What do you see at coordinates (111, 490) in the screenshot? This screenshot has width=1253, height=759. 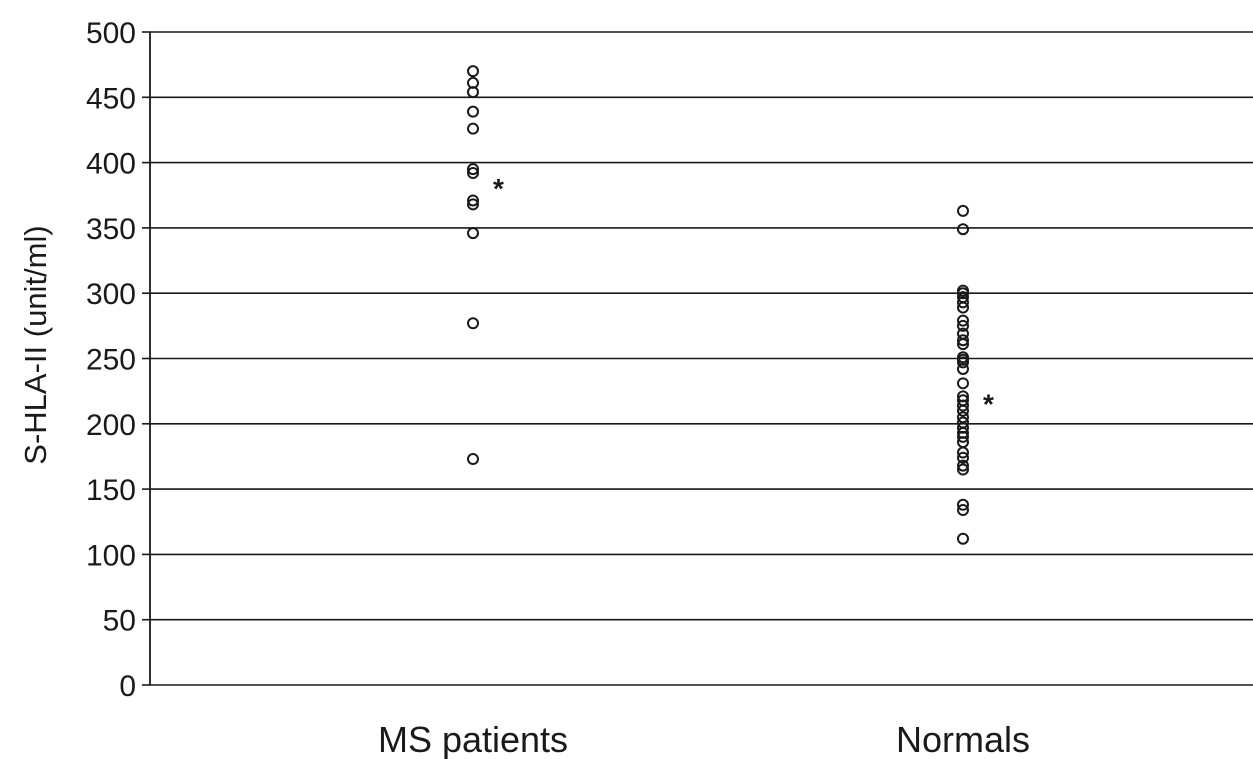 I see `y-tick-label: 150` at bounding box center [111, 490].